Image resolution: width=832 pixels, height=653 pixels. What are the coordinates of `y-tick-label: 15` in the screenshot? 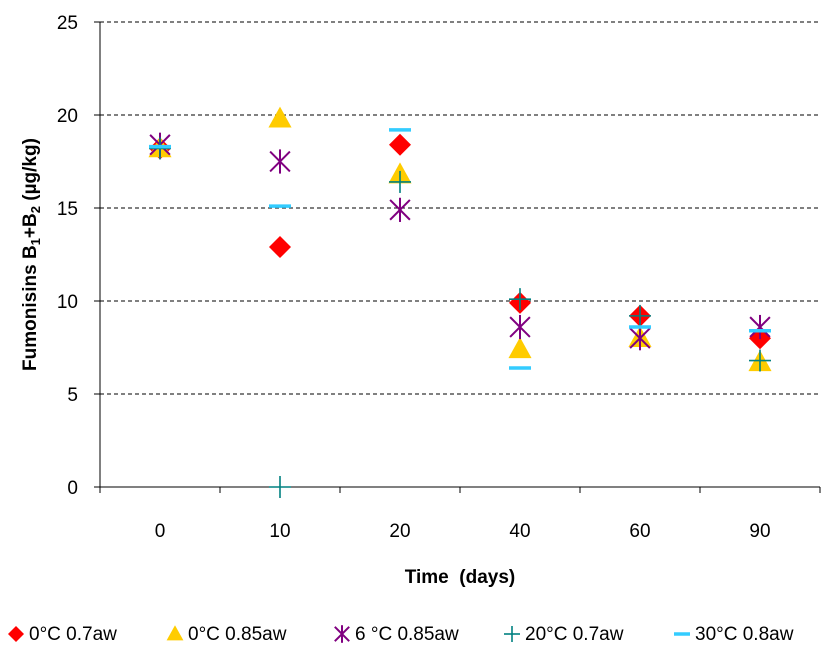 It's located at (67, 209).